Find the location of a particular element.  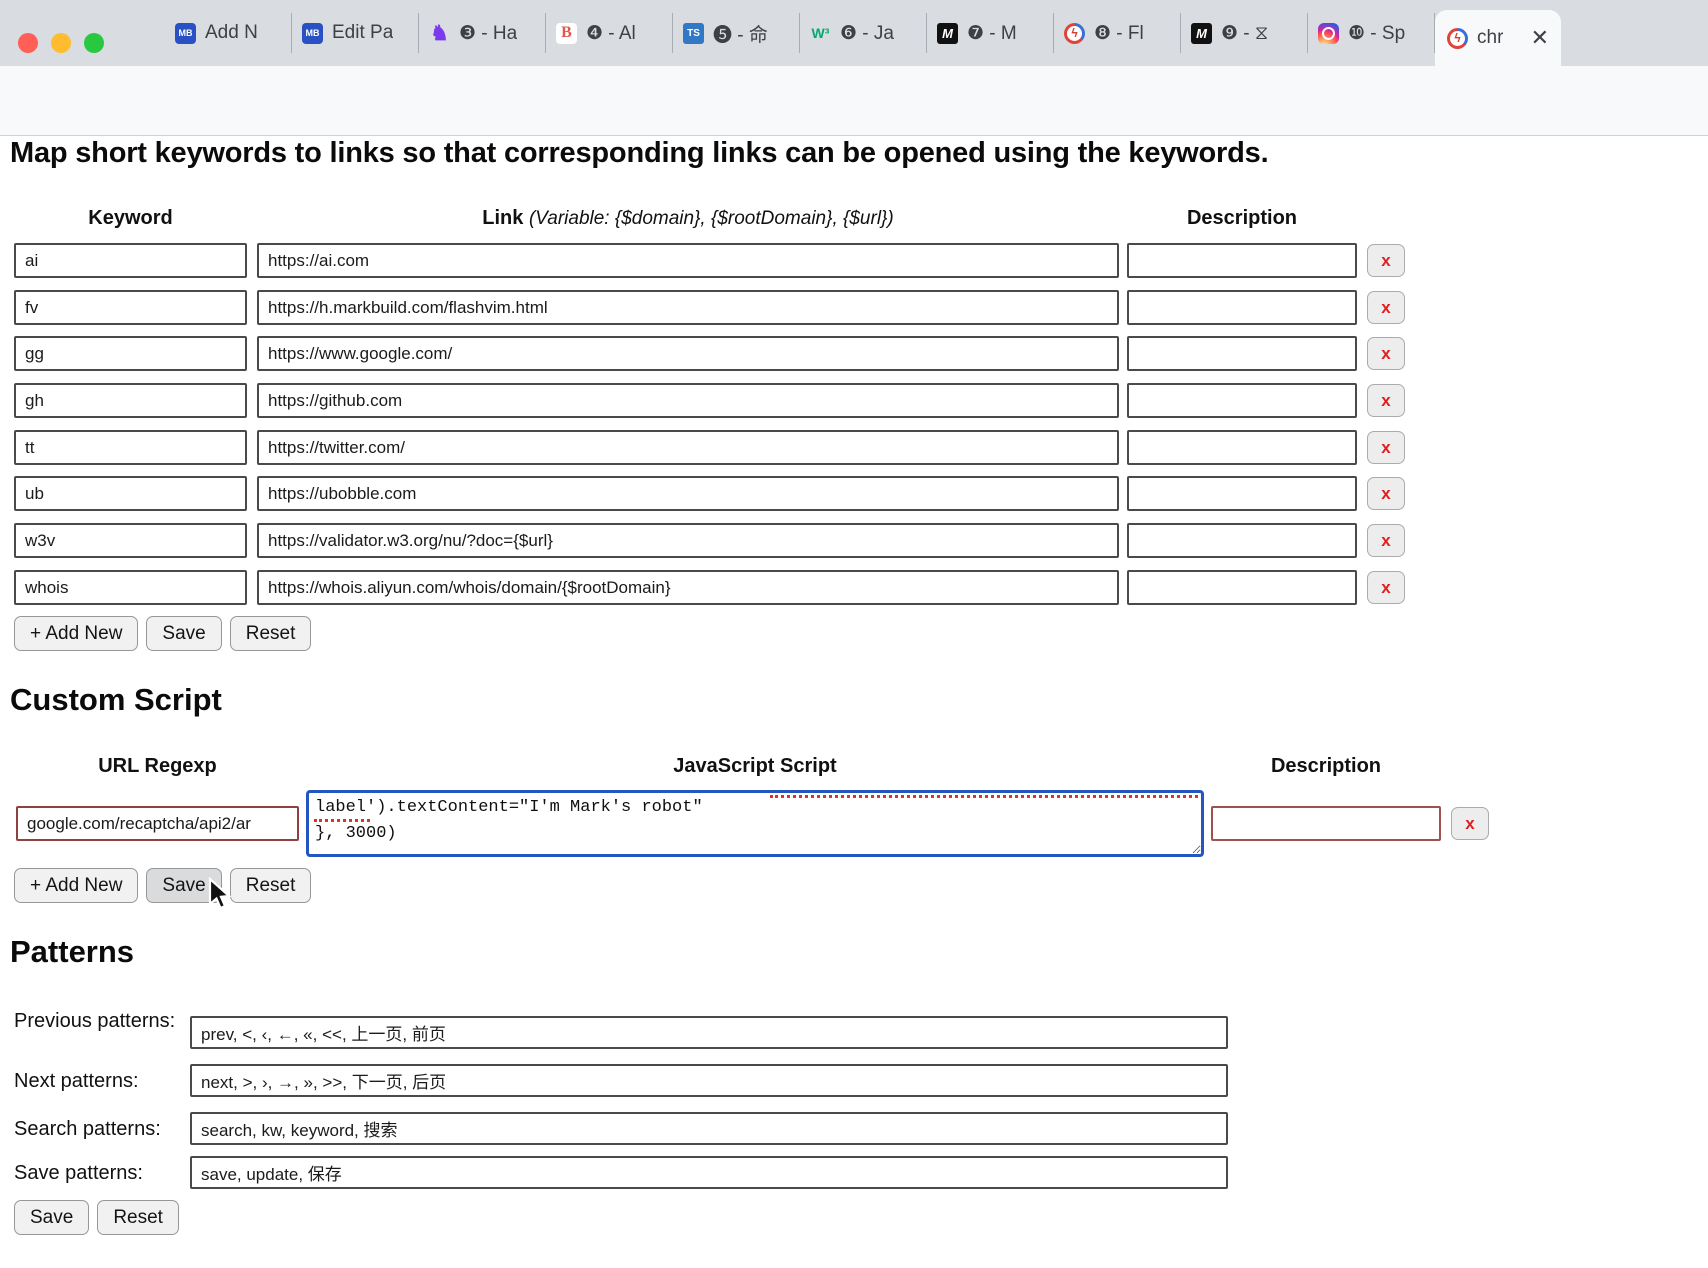

tab-5: TS ❺ - 命 is located at coordinates (736, 33).